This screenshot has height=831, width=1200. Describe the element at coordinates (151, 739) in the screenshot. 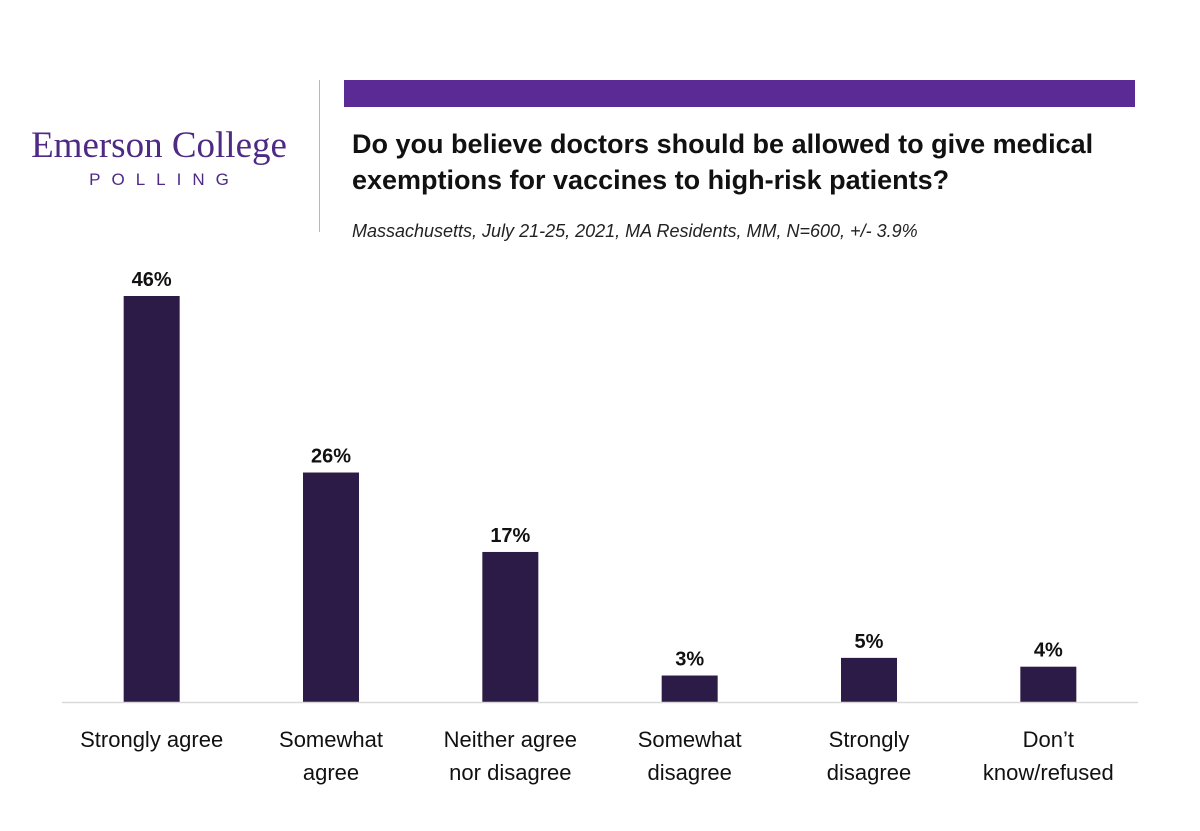

I see `category-label-0: Strongly agree` at that location.